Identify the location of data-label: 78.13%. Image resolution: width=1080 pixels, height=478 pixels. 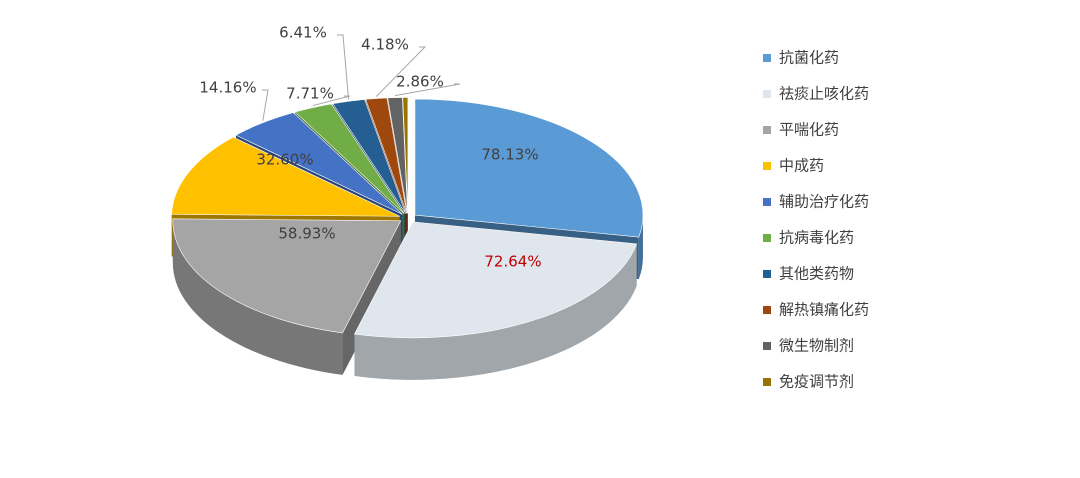
(509, 155).